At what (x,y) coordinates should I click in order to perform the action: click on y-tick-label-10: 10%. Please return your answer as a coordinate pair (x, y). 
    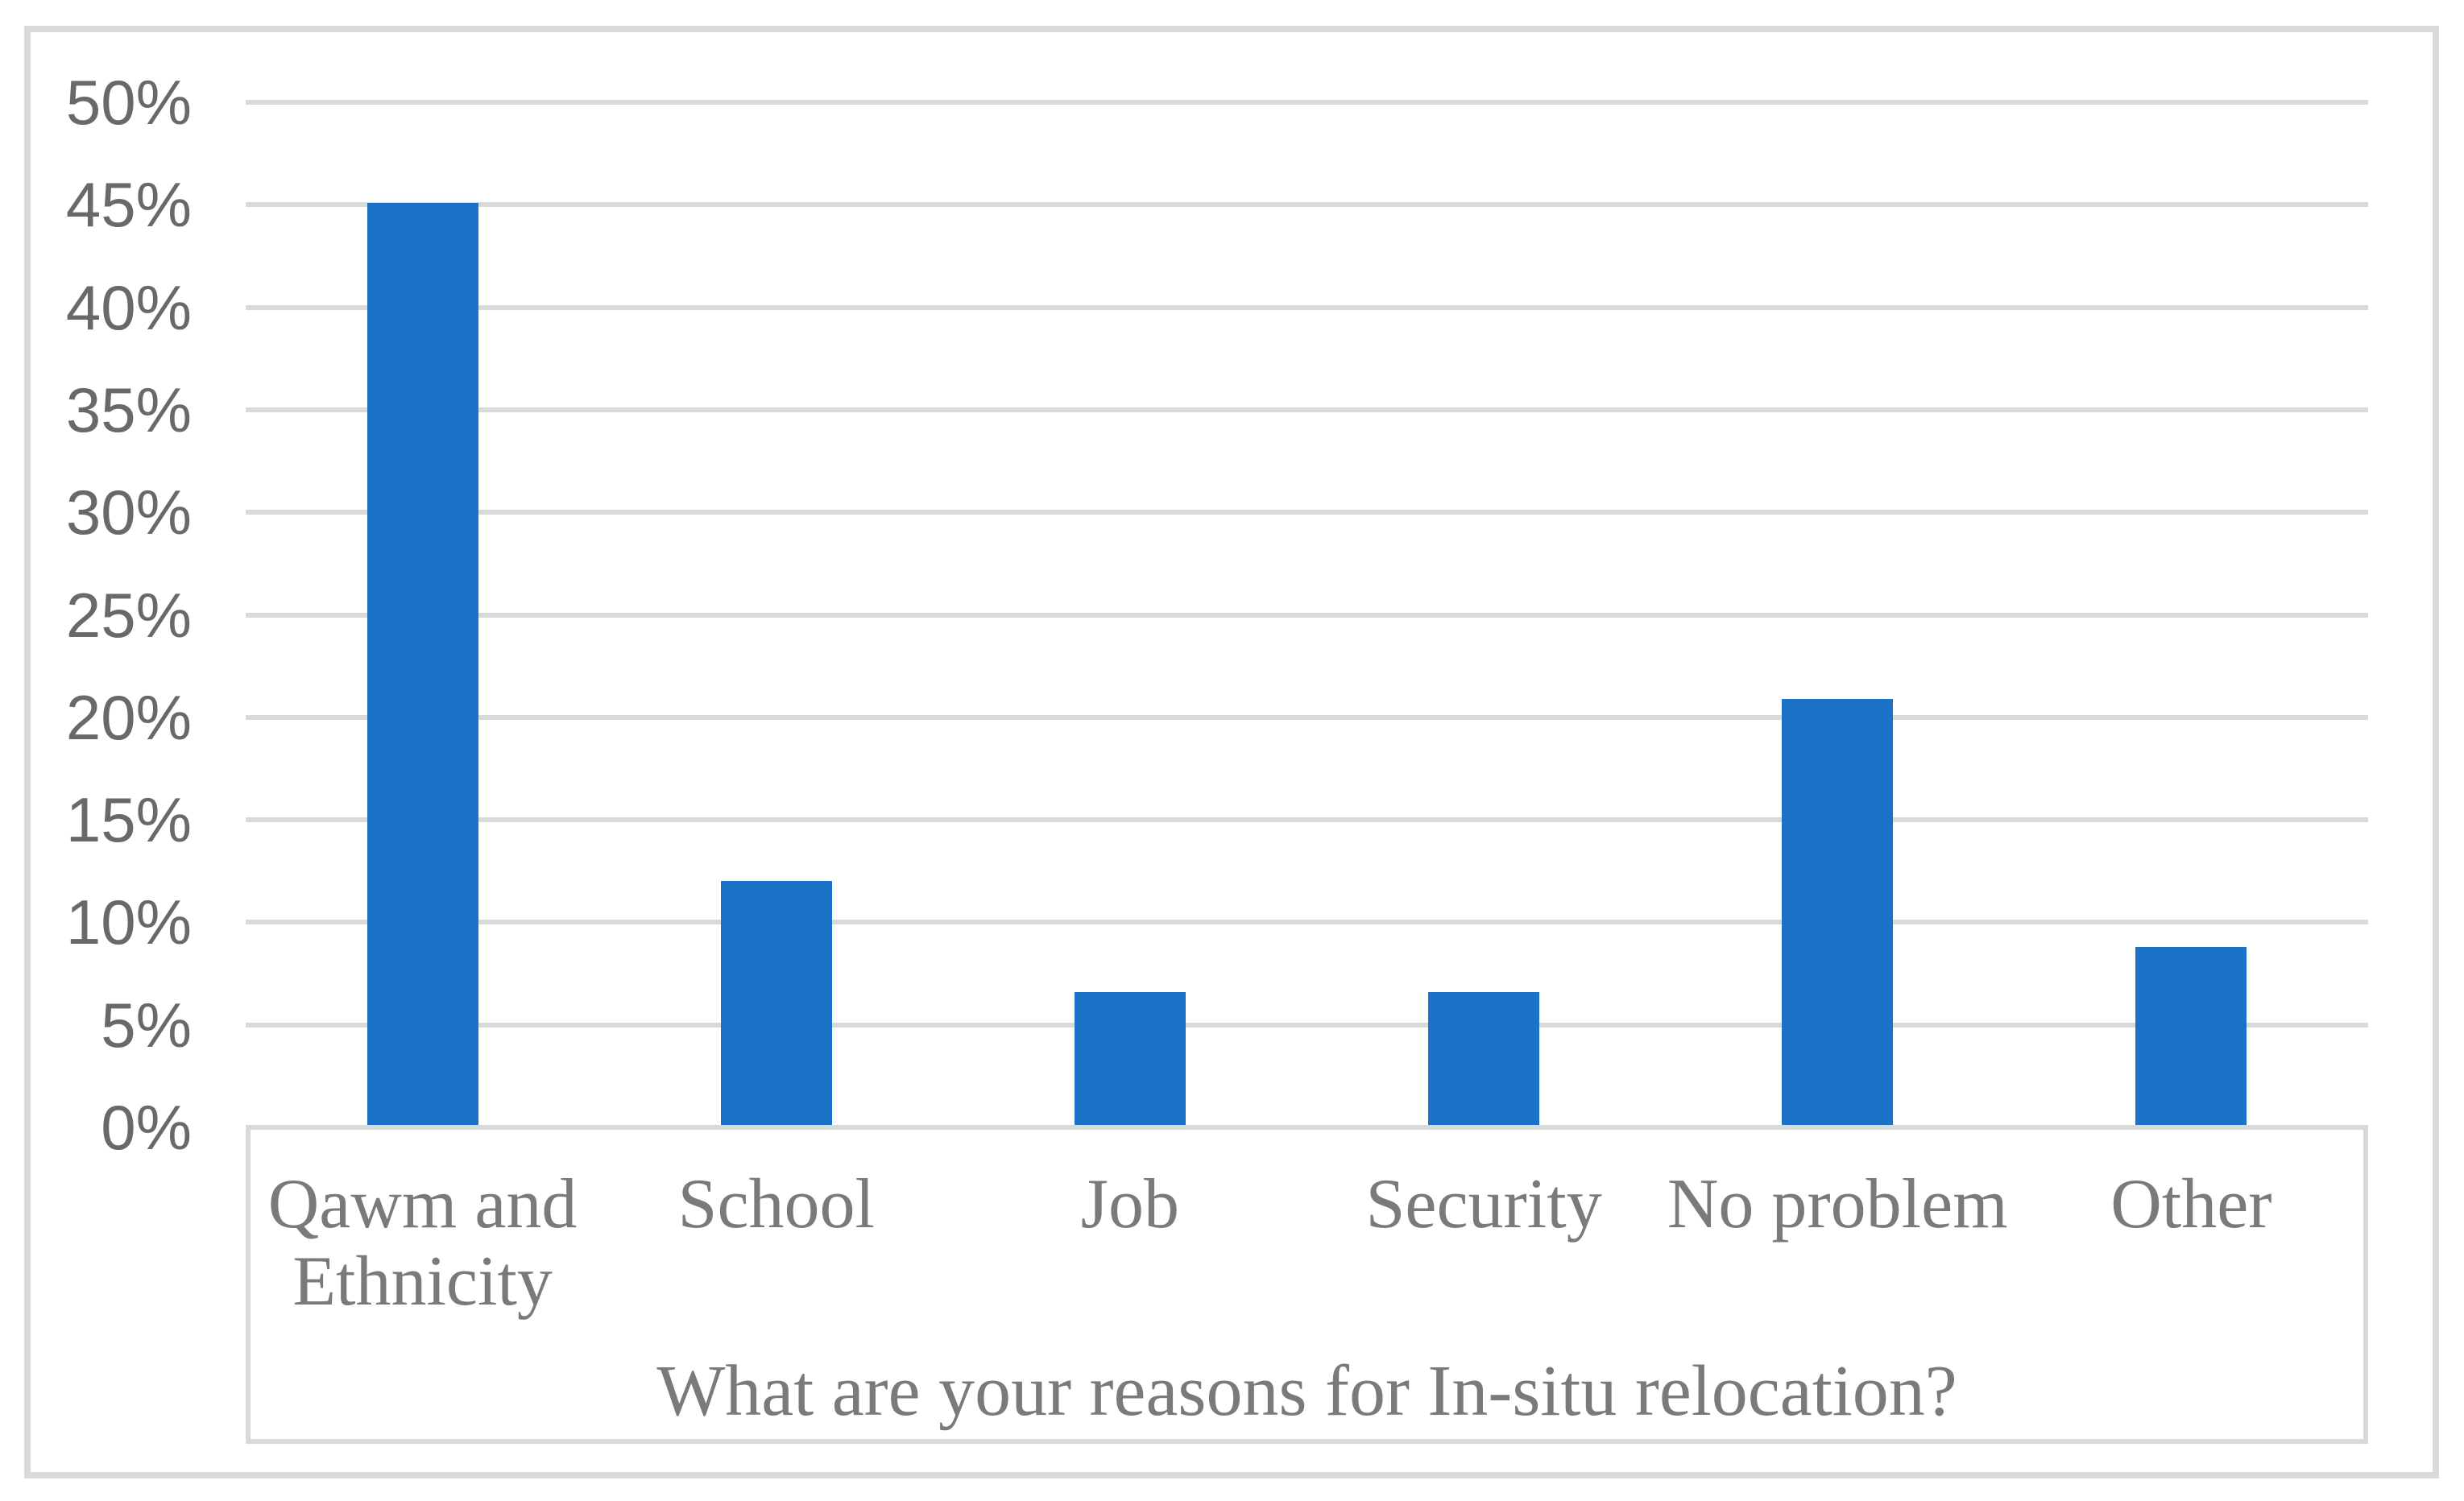
    Looking at the image, I should click on (128, 923).